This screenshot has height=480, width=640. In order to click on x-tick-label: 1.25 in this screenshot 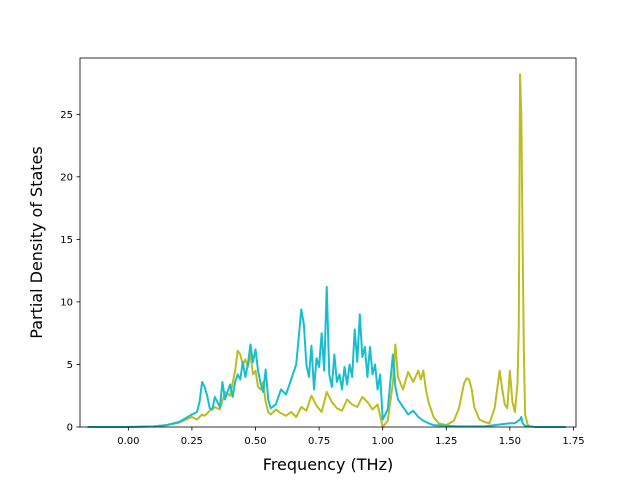, I will do `click(446, 441)`.